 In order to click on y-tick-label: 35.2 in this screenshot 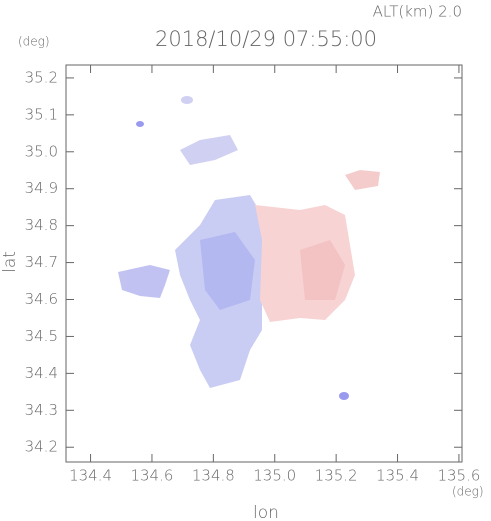, I will do `click(41, 77)`.